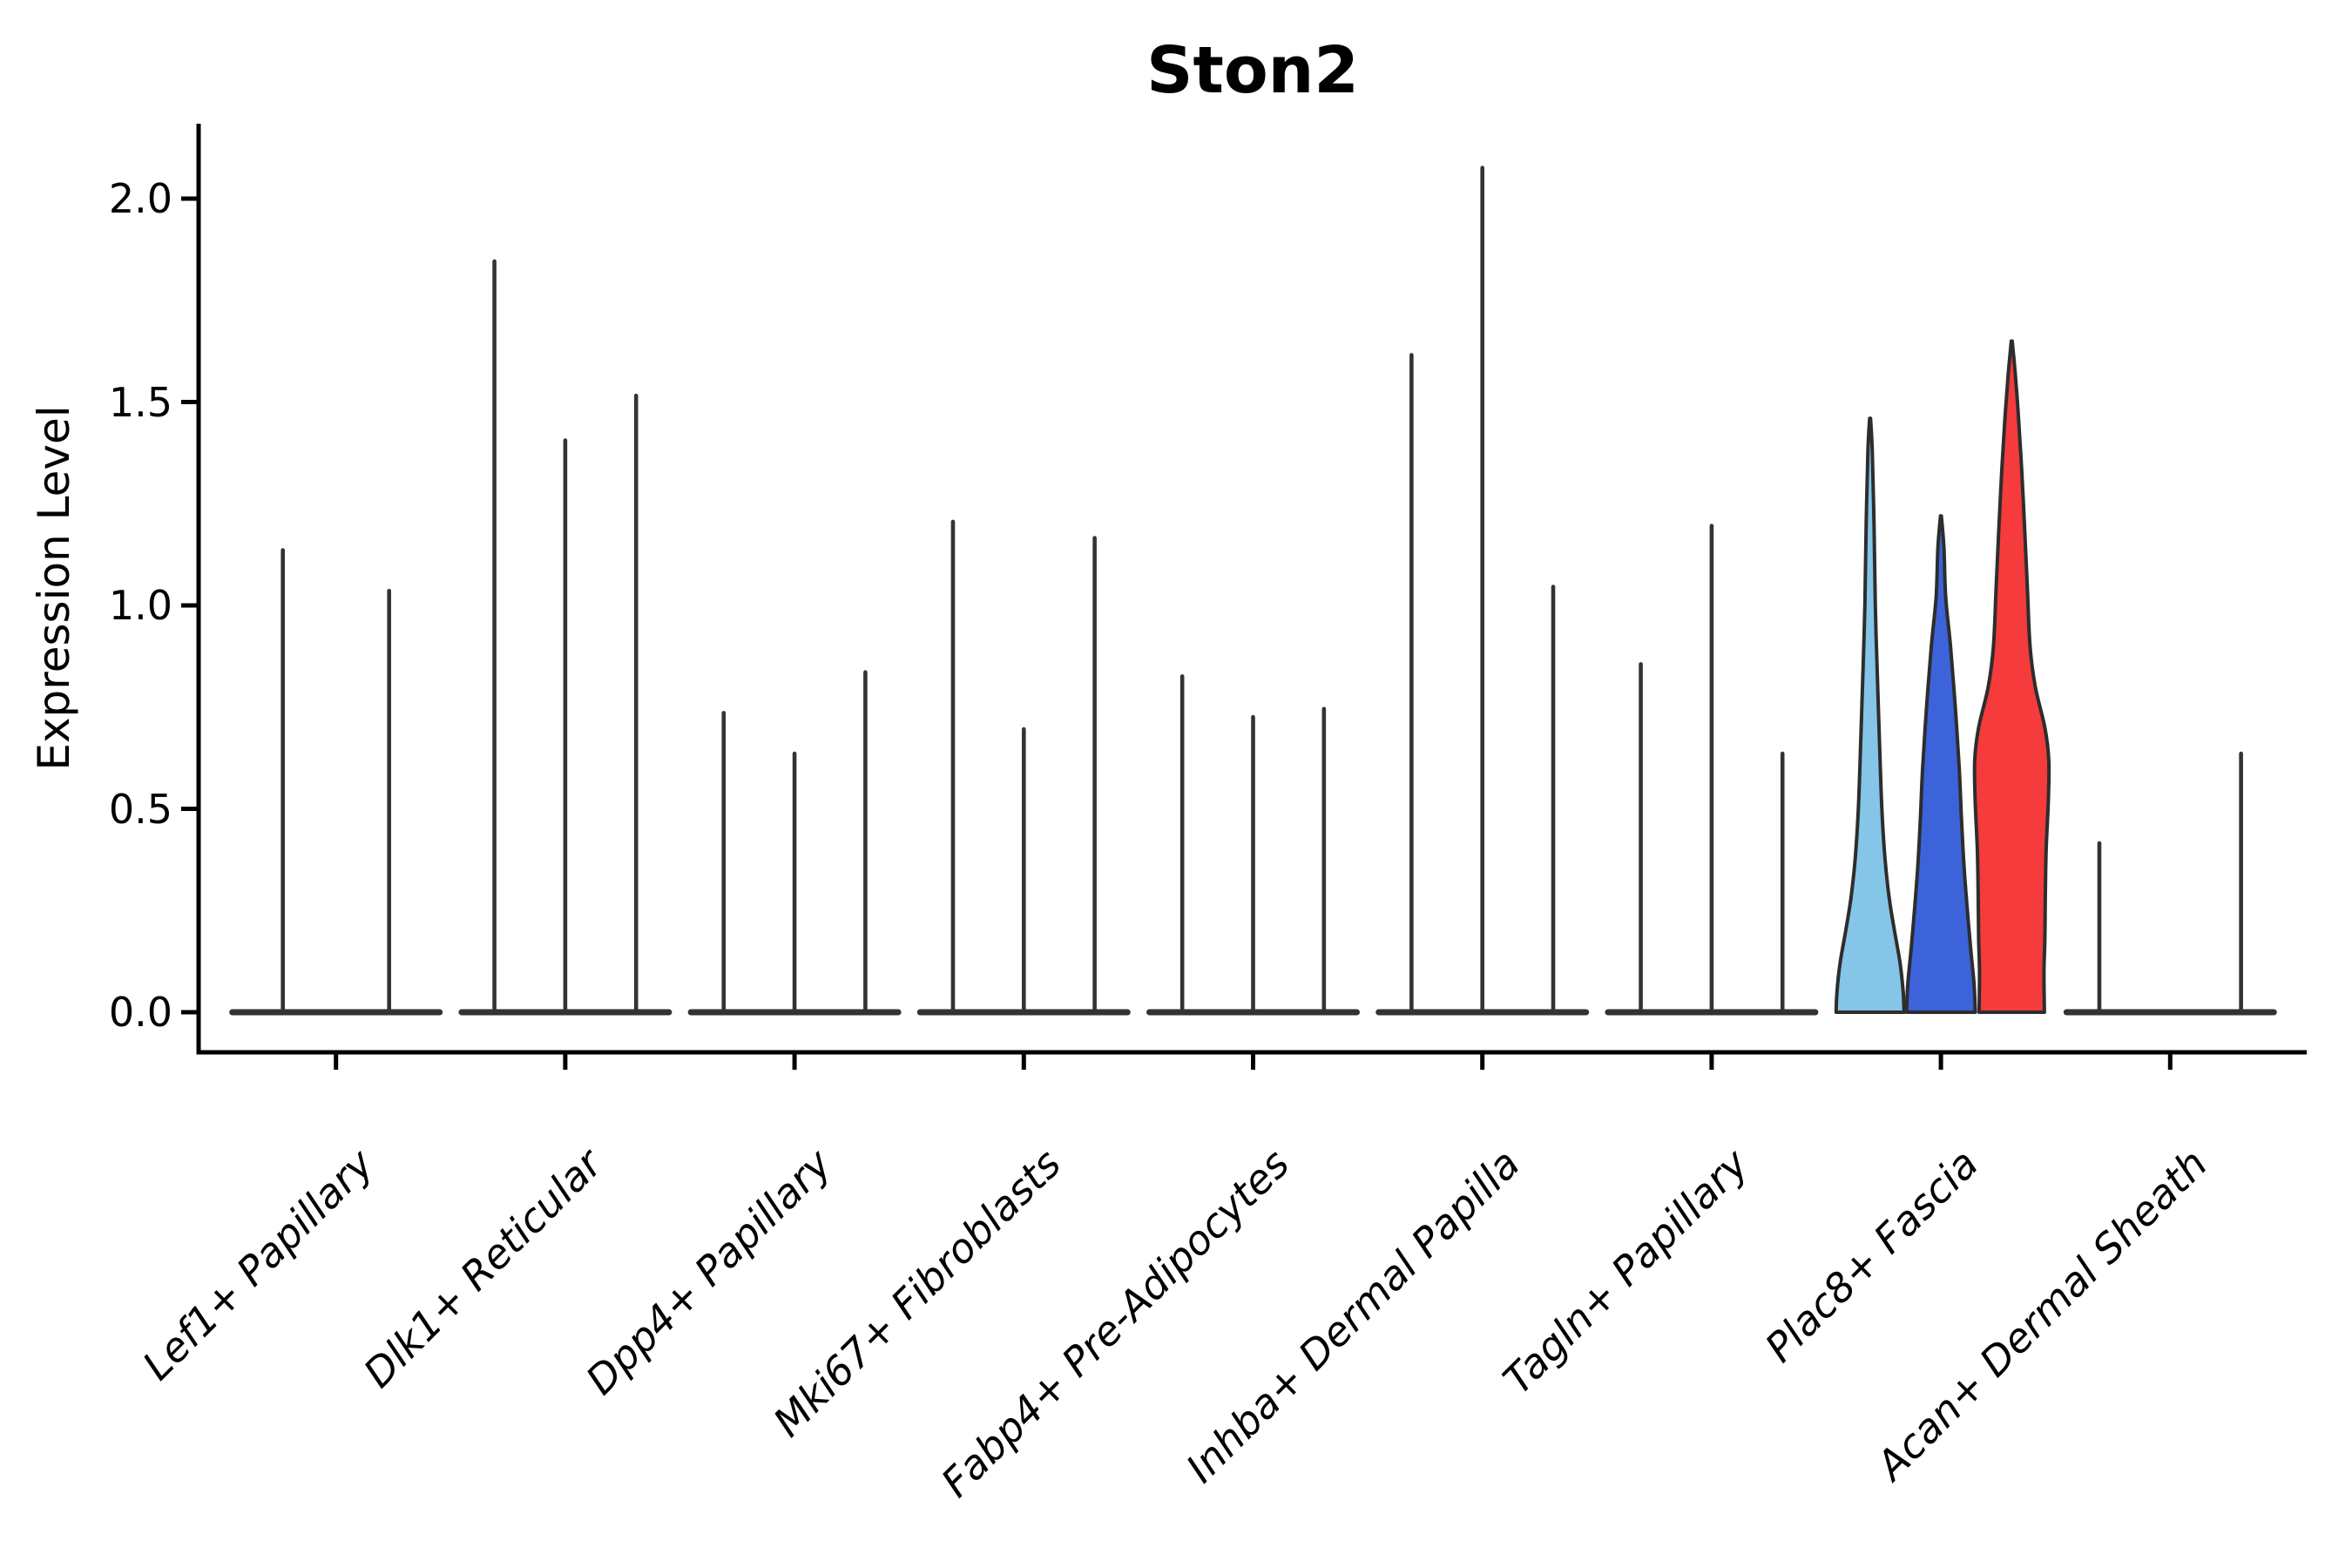 The image size is (2352, 1568). Describe the element at coordinates (140, 605) in the screenshot. I see `y-tick-label-1.0: 1.0` at that location.